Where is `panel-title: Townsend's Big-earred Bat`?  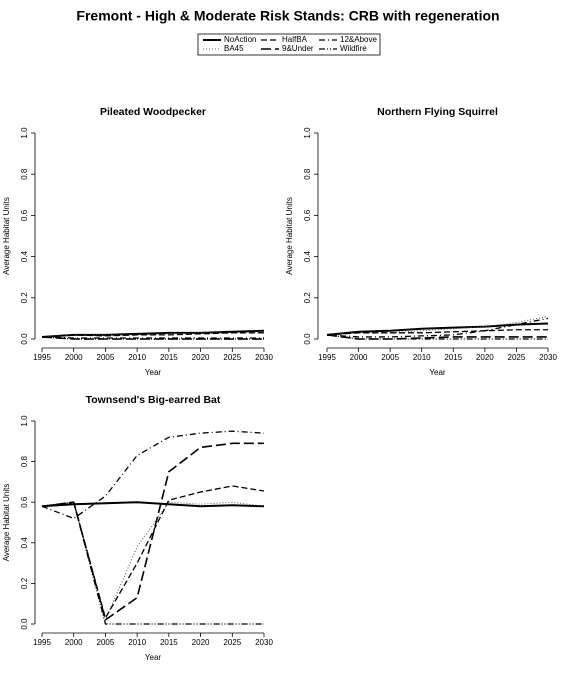
panel-title: Townsend's Big-earred Bat is located at coordinates (153, 400).